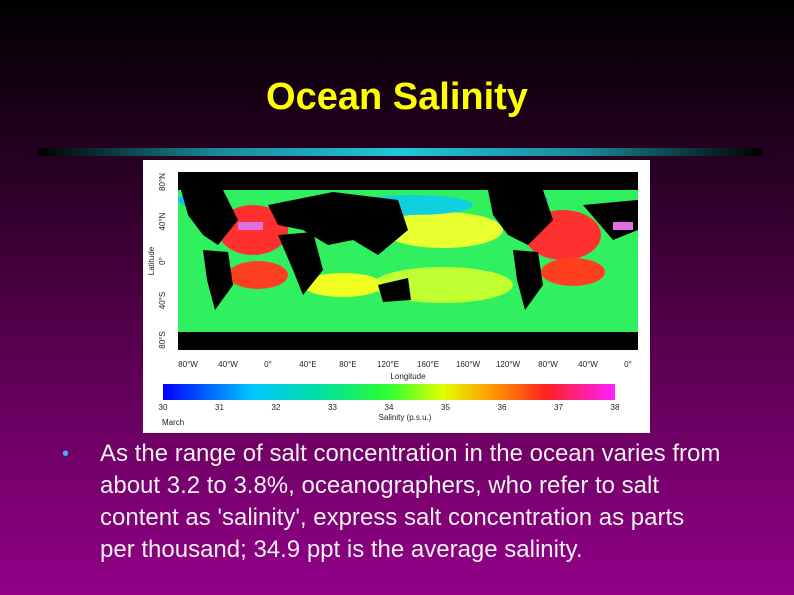 This screenshot has height=595, width=794. Describe the element at coordinates (162, 182) in the screenshot. I see `y-tick-label: 80°N` at that location.